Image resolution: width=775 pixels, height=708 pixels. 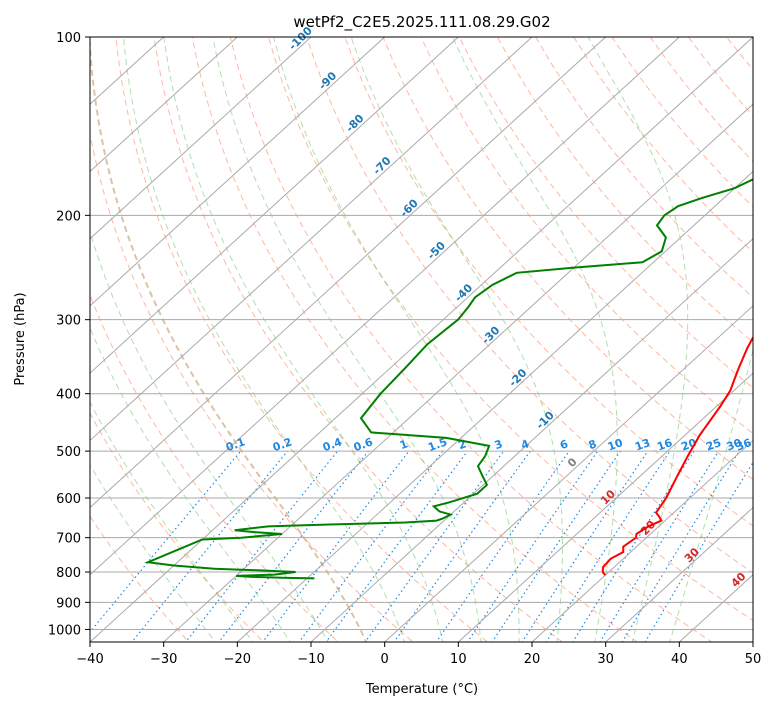 What do you see at coordinates (517, 377) in the screenshot?
I see `isotherm-label: -20` at bounding box center [517, 377].